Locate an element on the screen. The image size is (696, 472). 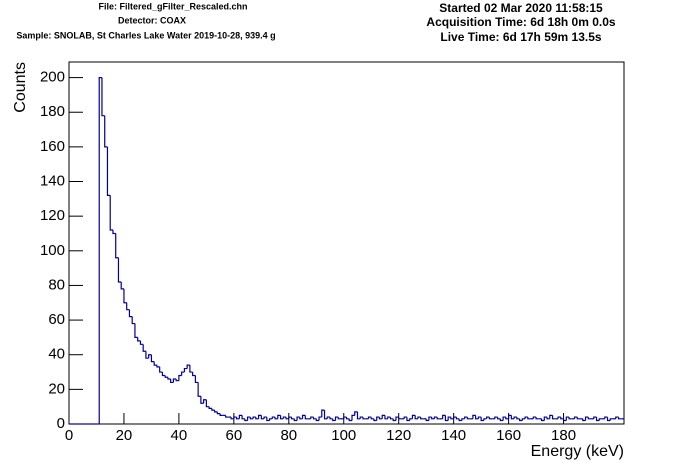
header-started: Started 02 Mar 2020 11:58:15 is located at coordinates (521, 8).